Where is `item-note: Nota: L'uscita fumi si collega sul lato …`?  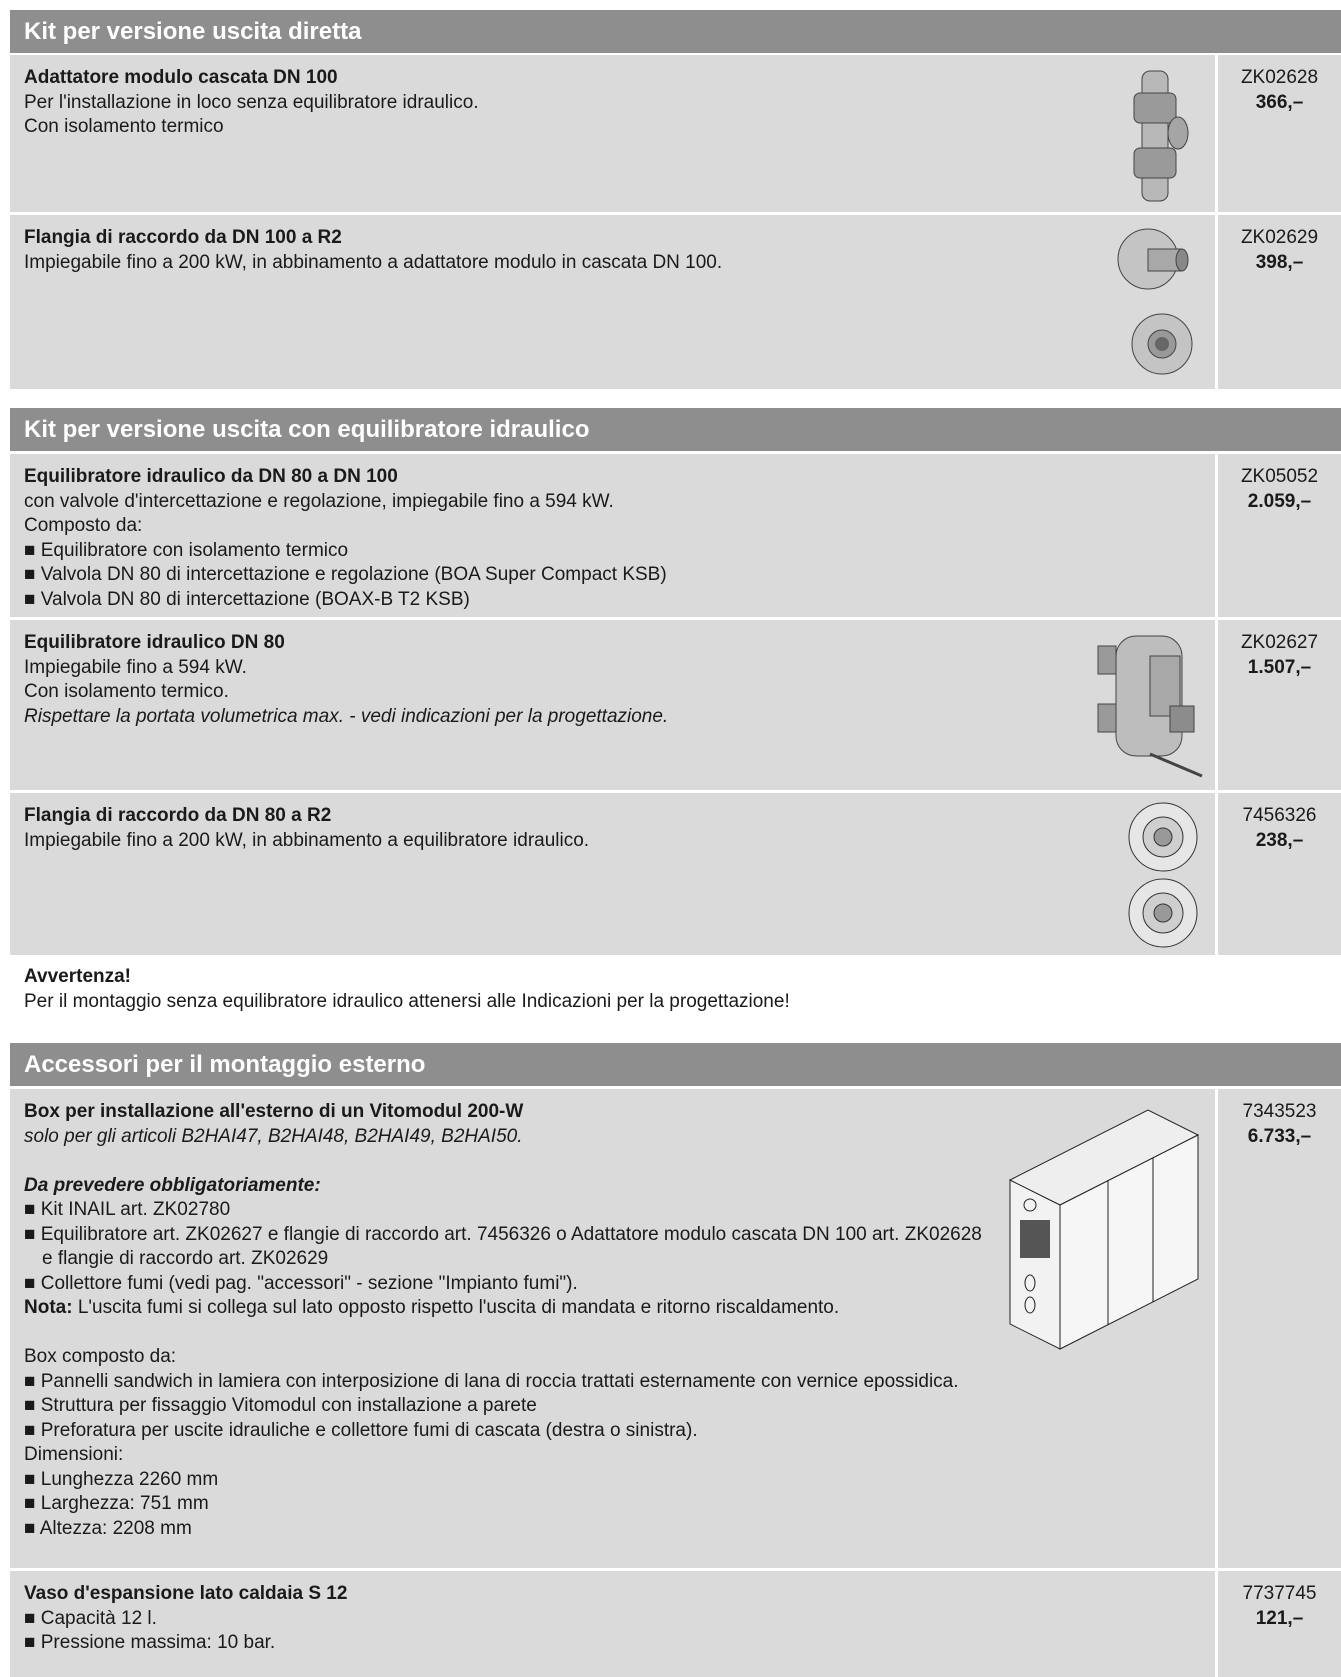 item-note: Nota: L'uscita fumi si collega sul lato … is located at coordinates (504, 1308).